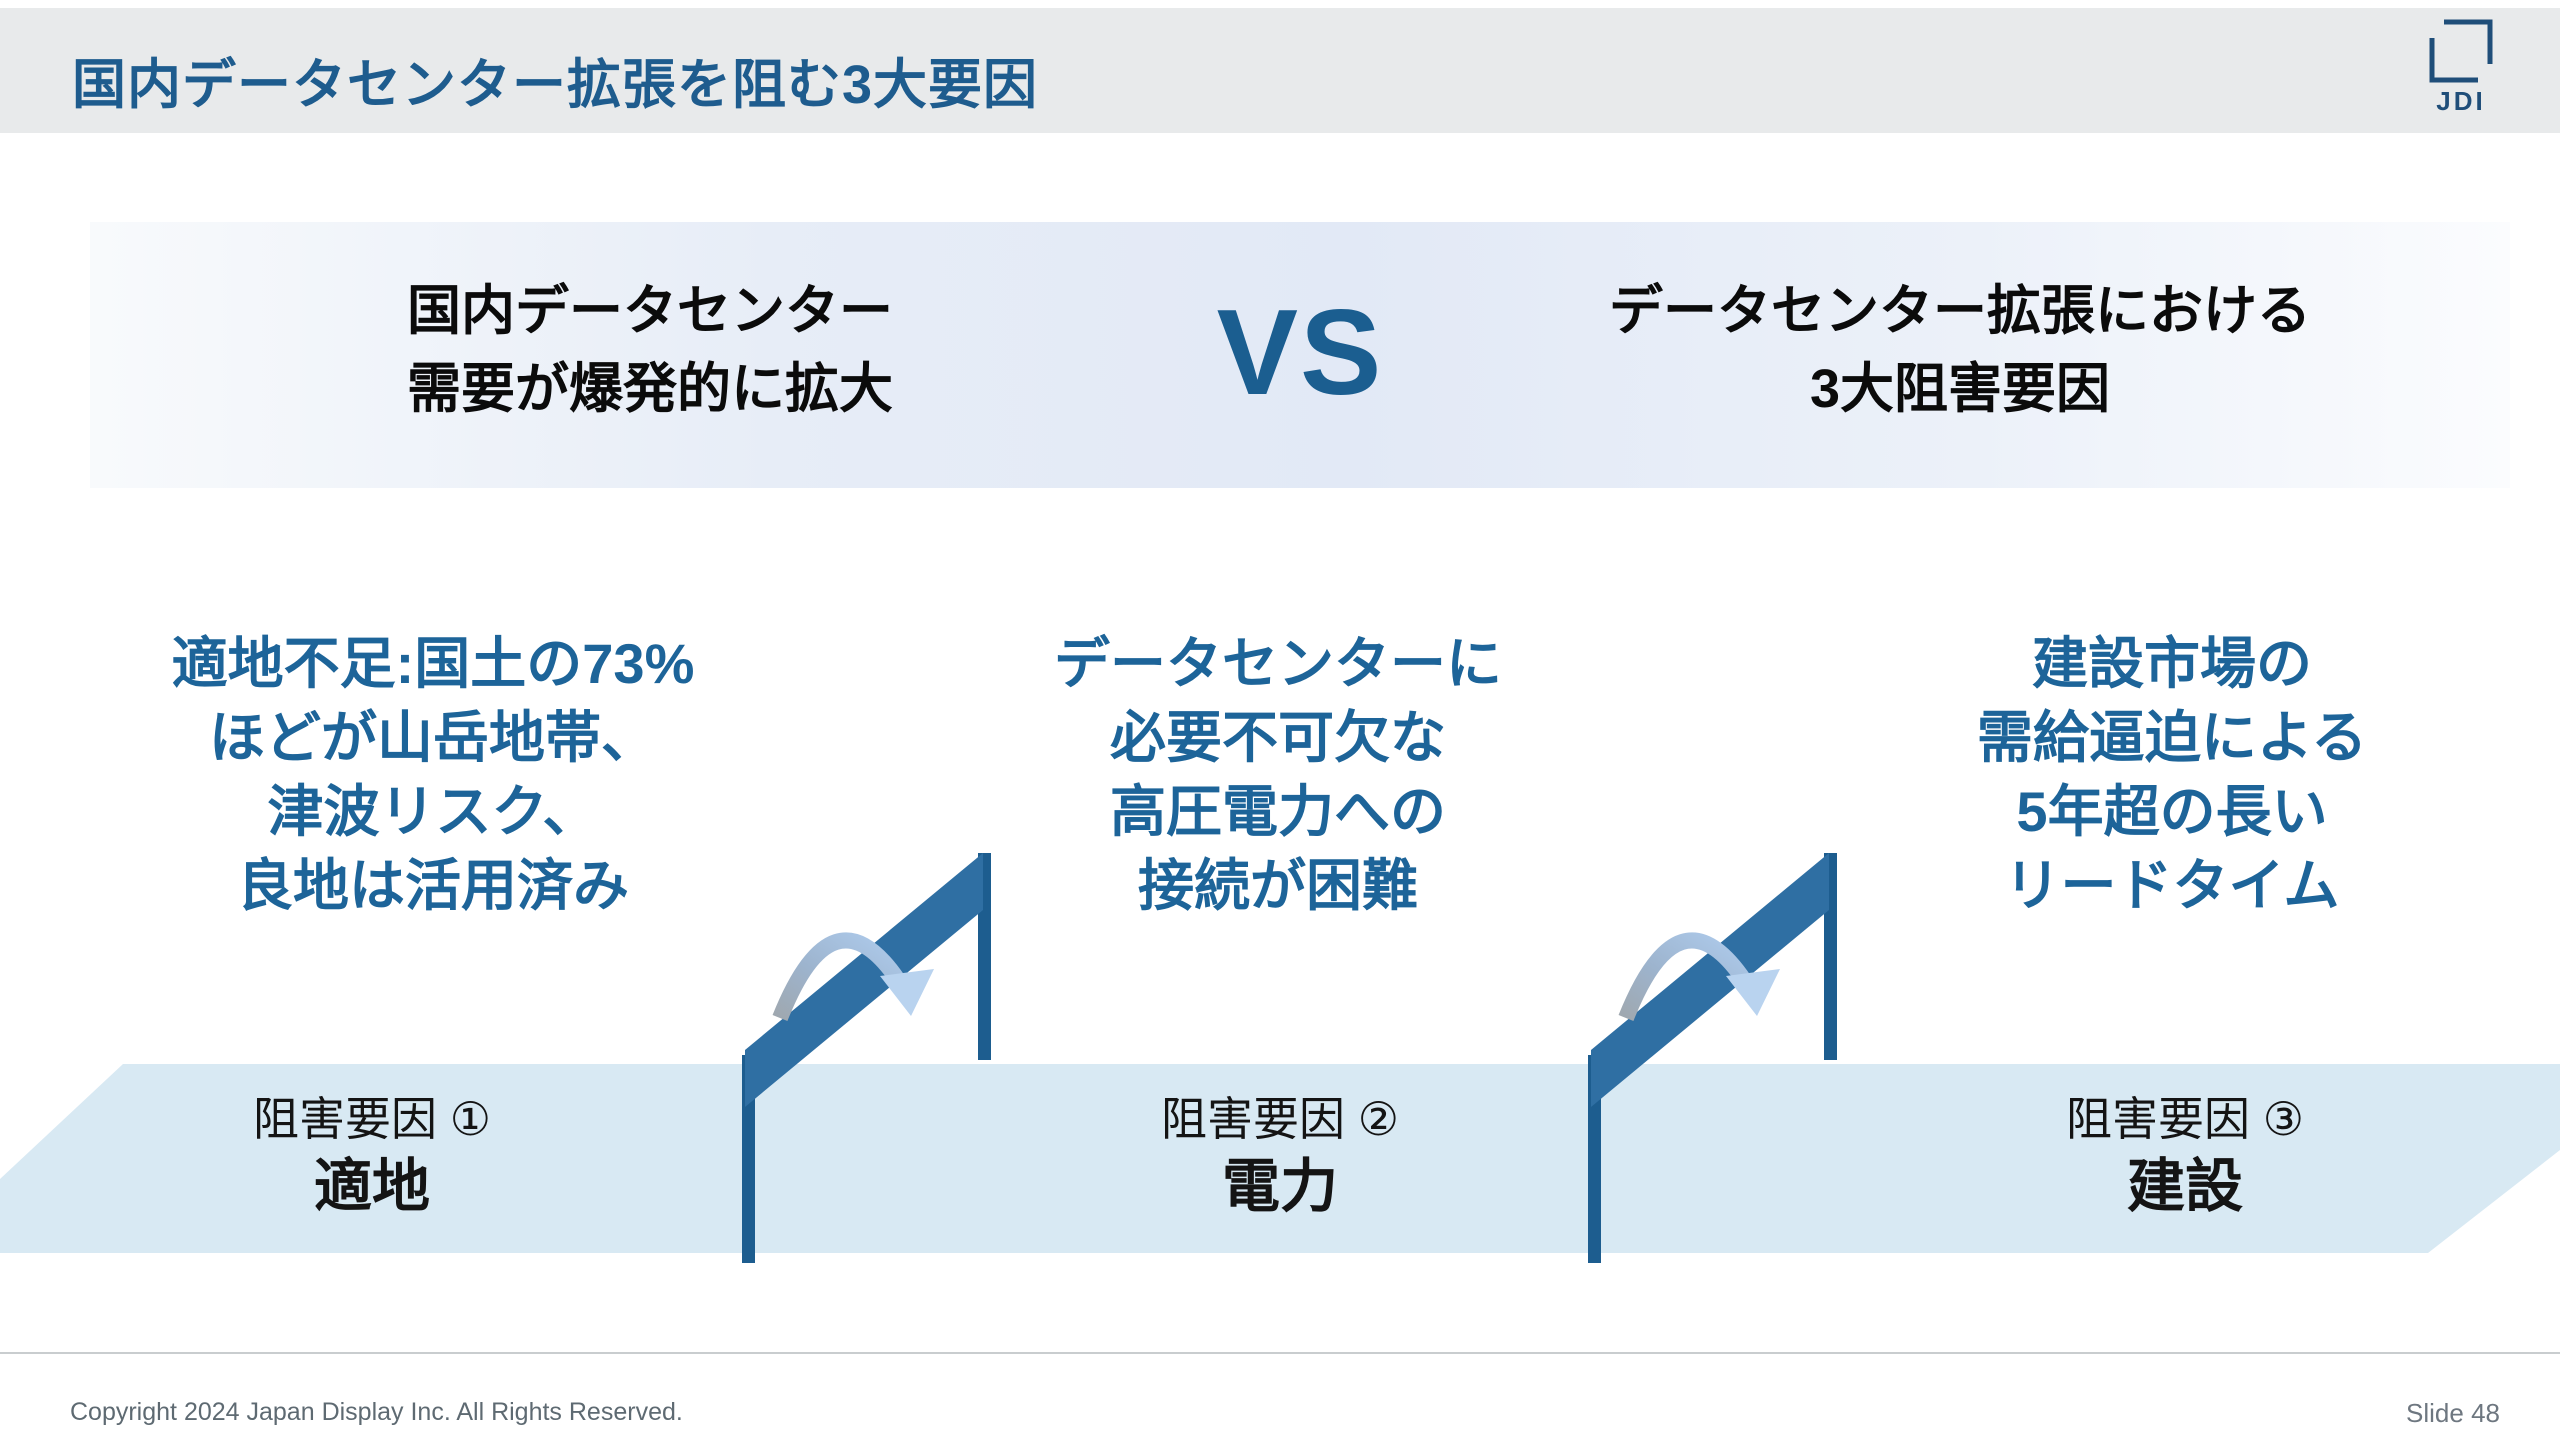 The height and width of the screenshot is (1440, 2560). I want to click on factor1-line1: 適地不足:国土の73%, so click(433, 663).